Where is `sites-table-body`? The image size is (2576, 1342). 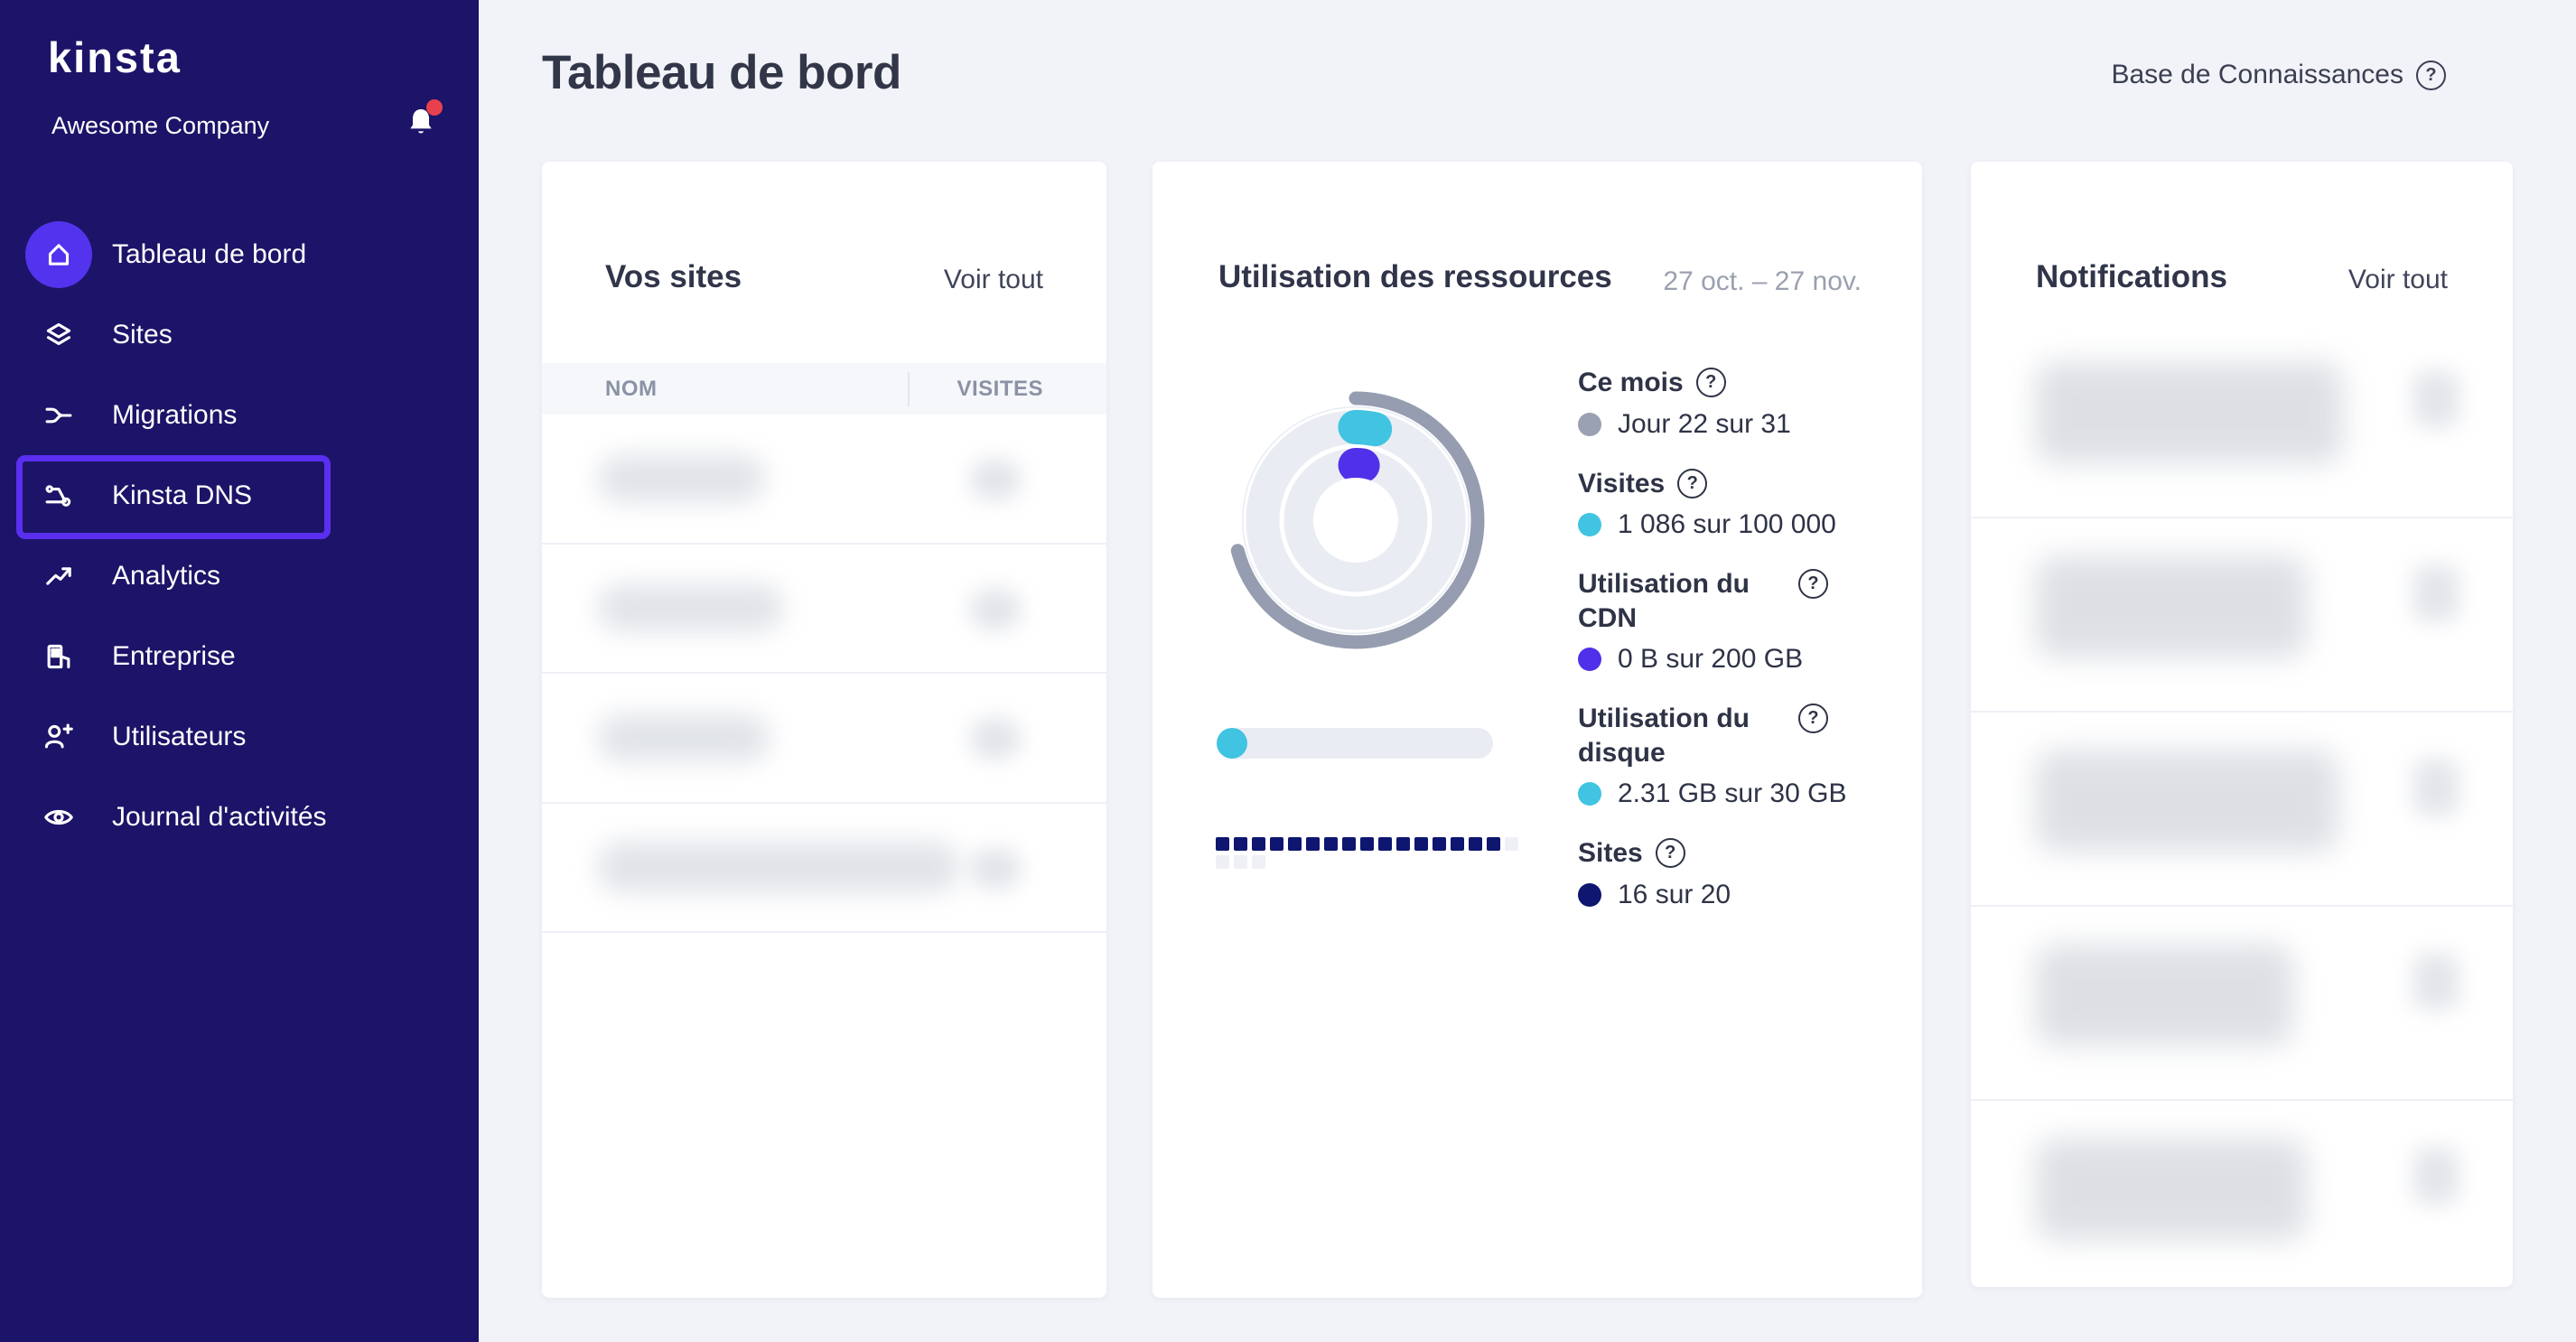 sites-table-body is located at coordinates (824, 674).